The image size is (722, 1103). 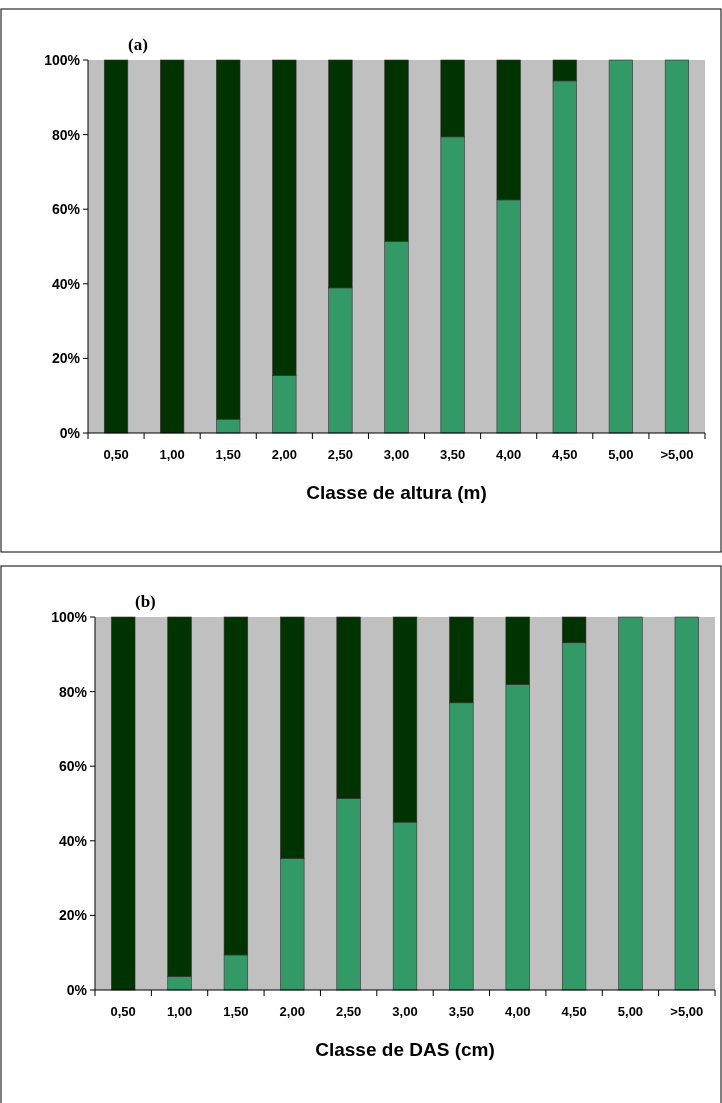 What do you see at coordinates (145, 601) in the screenshot?
I see `chart-title: (b)` at bounding box center [145, 601].